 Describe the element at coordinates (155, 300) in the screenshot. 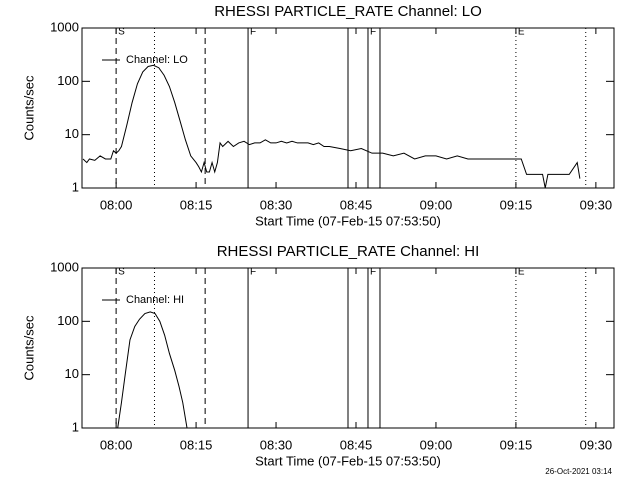

I see `legend-label: Channel: HI` at that location.